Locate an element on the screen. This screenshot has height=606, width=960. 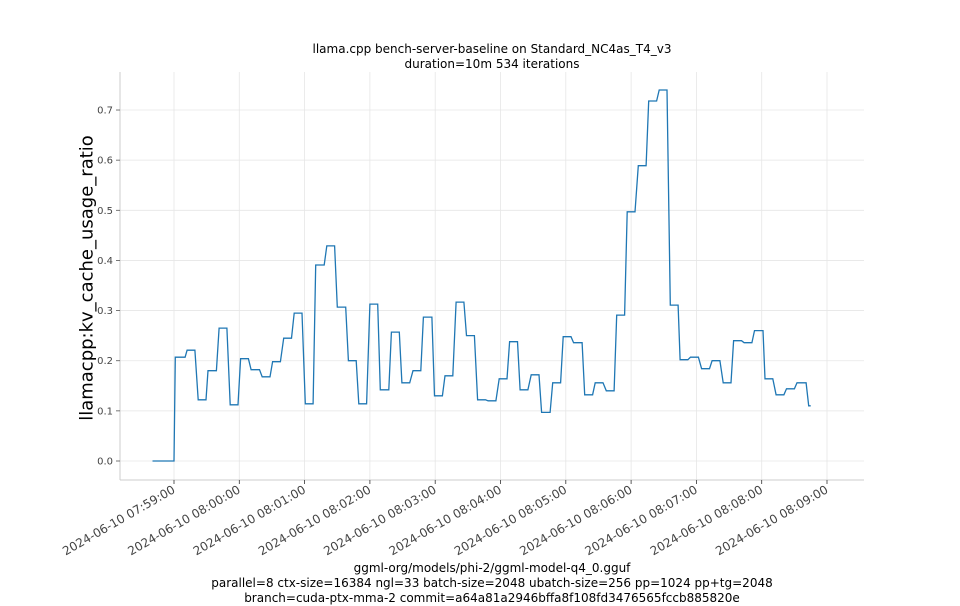
x-tick-label: 2024-06-10 08:03:00 is located at coordinates (379, 520).